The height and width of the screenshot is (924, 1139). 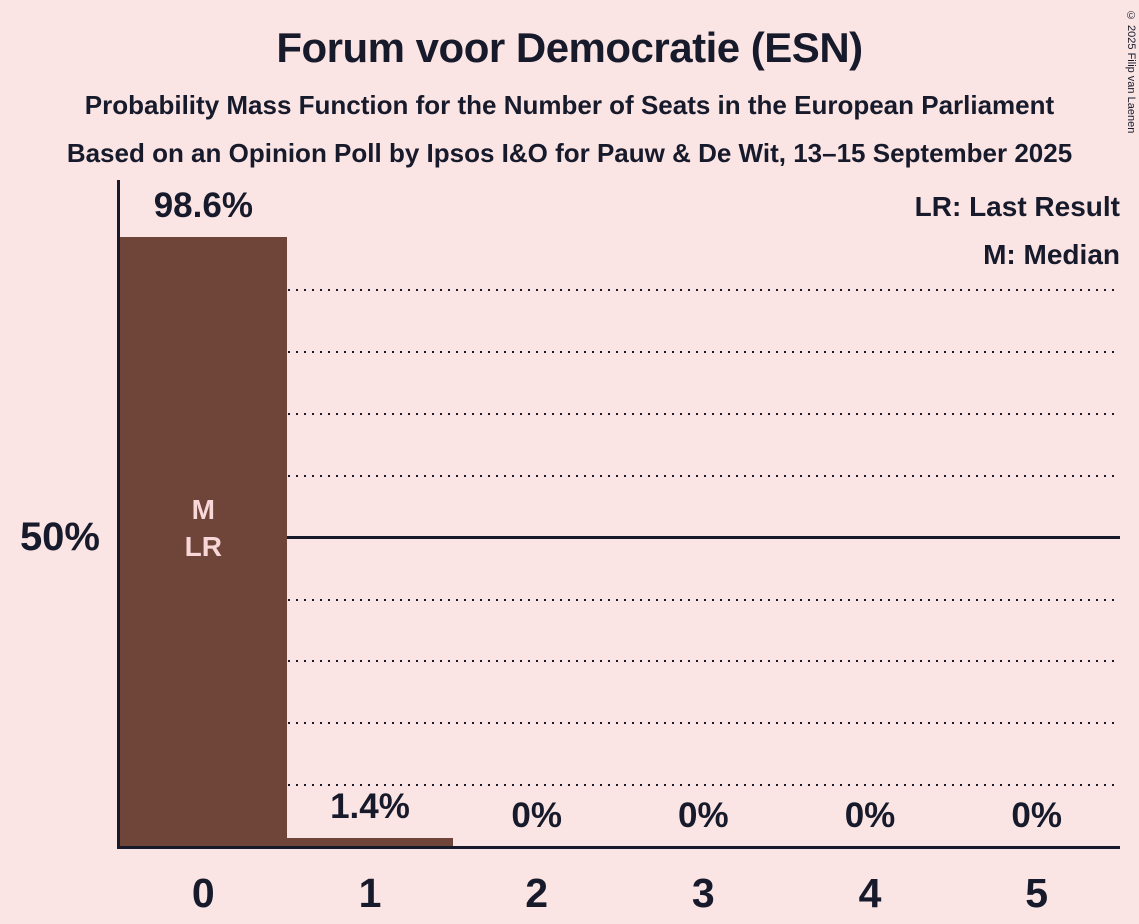 I want to click on median-last-result-annotation: M LR, so click(x=203, y=528).